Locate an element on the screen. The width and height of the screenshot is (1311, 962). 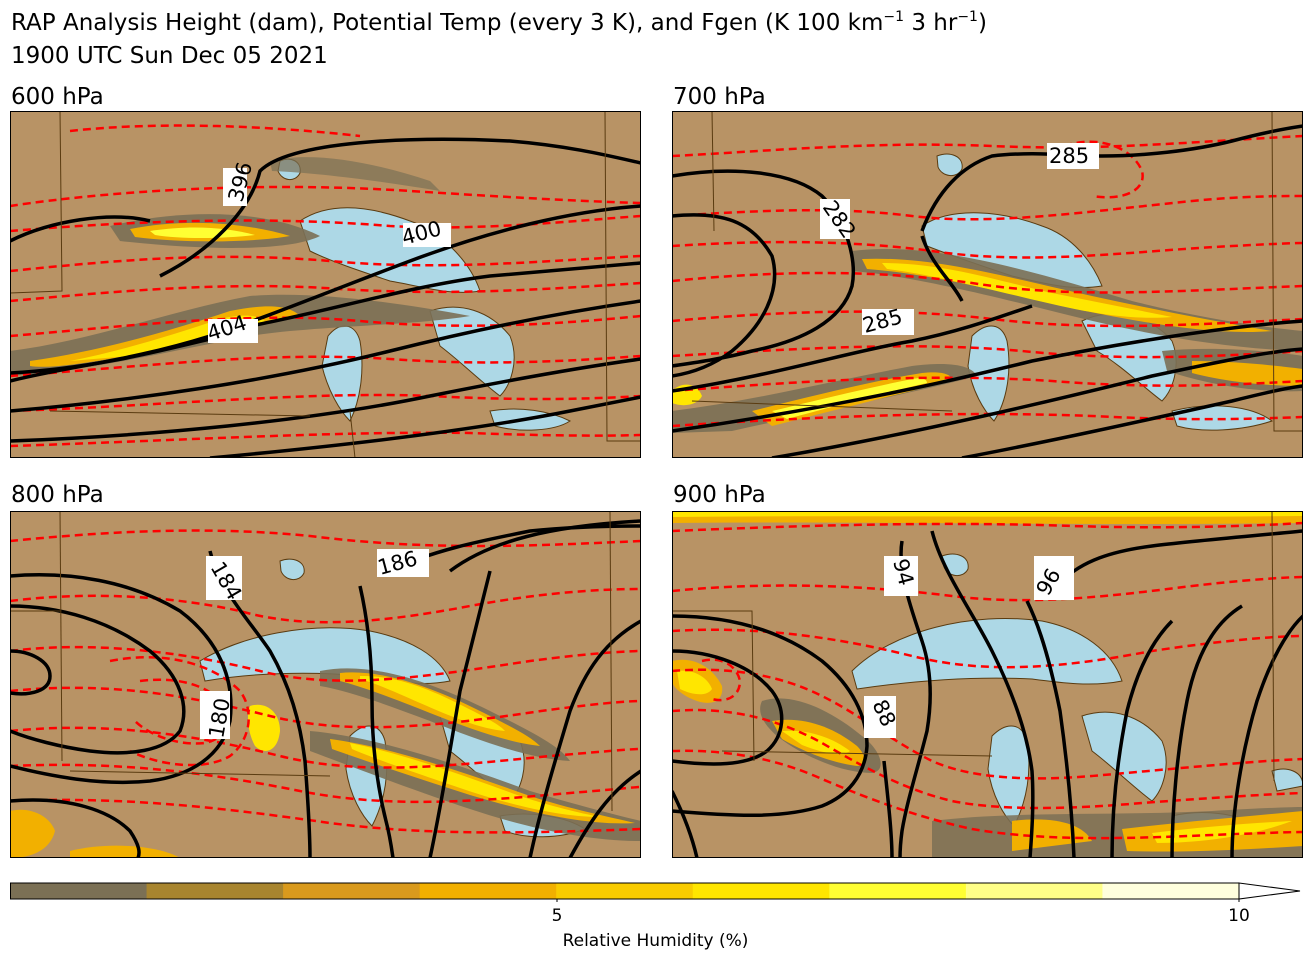
contour-label: 285 is located at coordinates (1069, 156).